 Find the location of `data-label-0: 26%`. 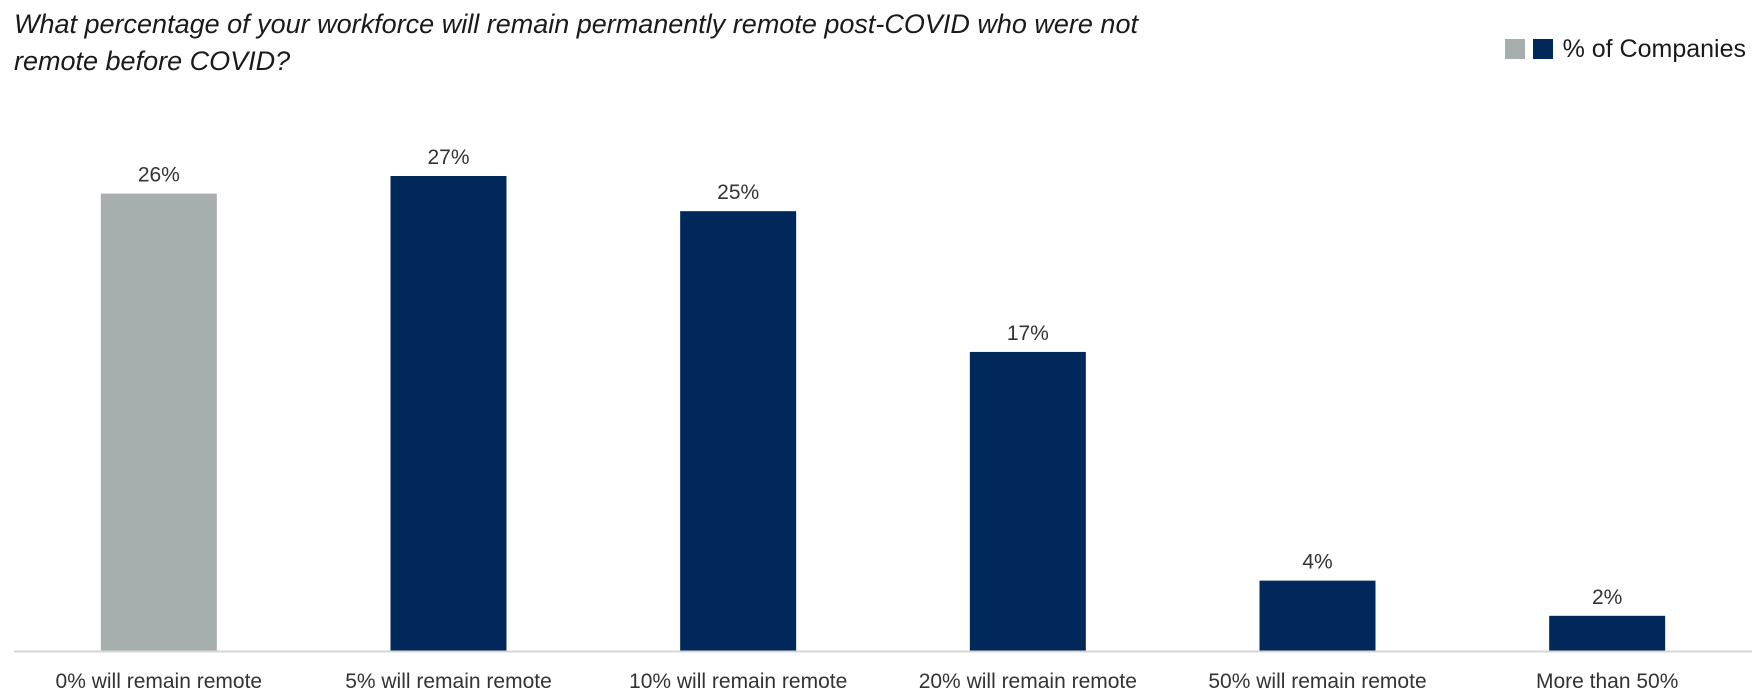

data-label-0: 26% is located at coordinates (159, 175).